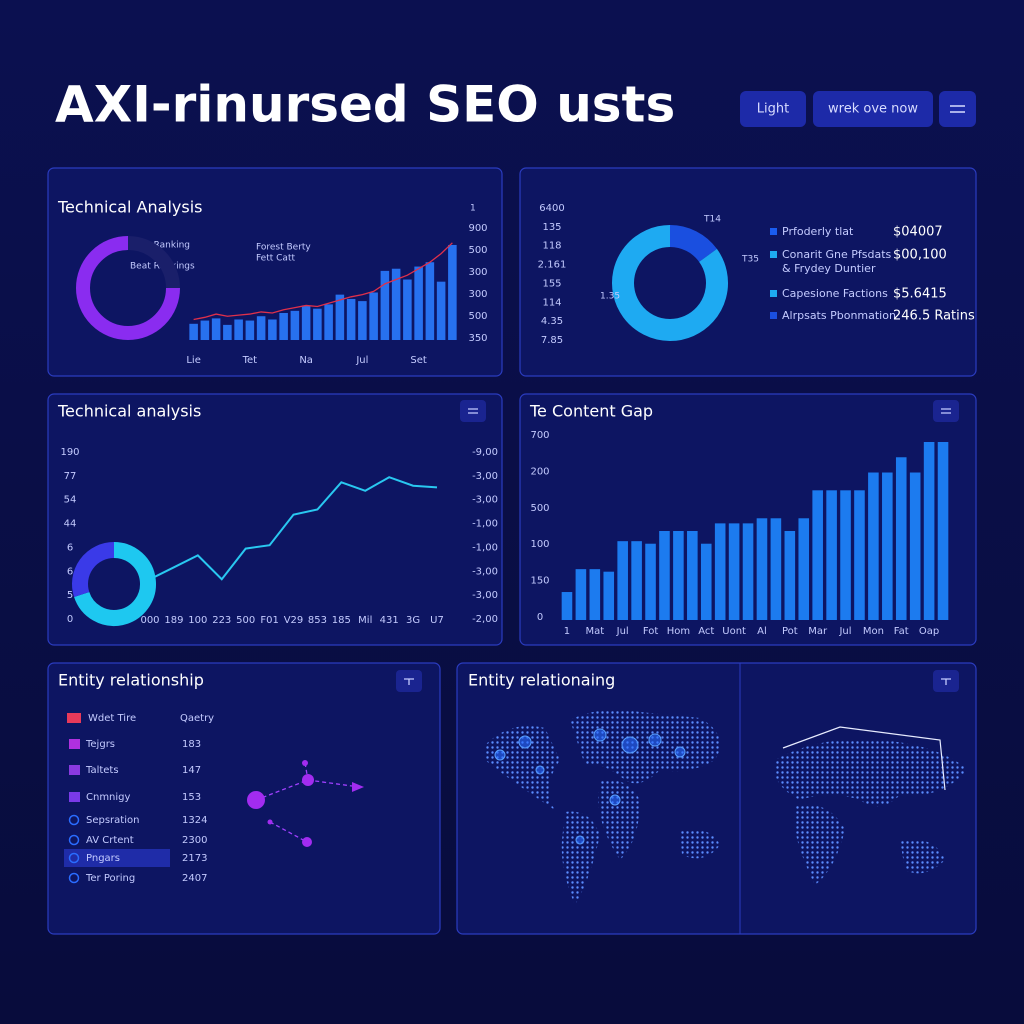 This screenshot has width=1024, height=1024. I want to click on button-label: Light, so click(773, 109).